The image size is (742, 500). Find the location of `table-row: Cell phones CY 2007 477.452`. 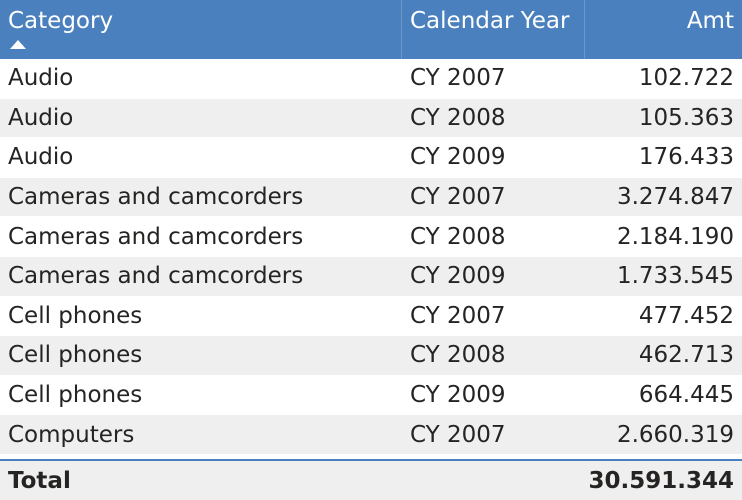

table-row: Cell phones CY 2007 477.452 is located at coordinates (371, 316).